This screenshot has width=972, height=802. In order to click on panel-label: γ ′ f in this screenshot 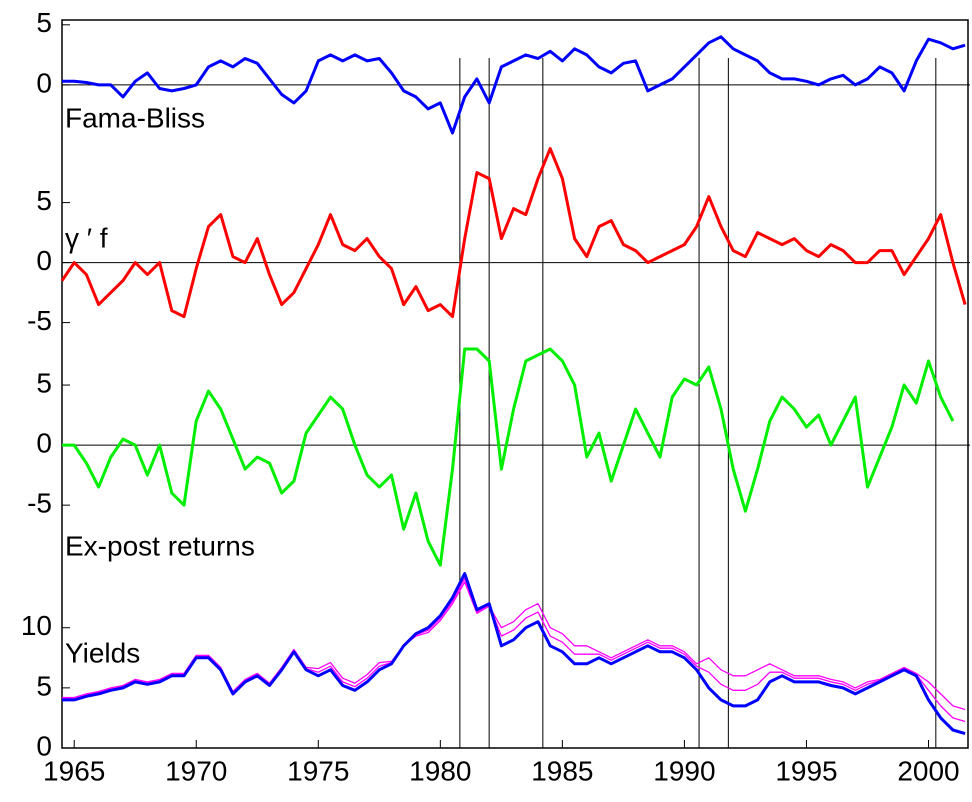, I will do `click(86, 237)`.